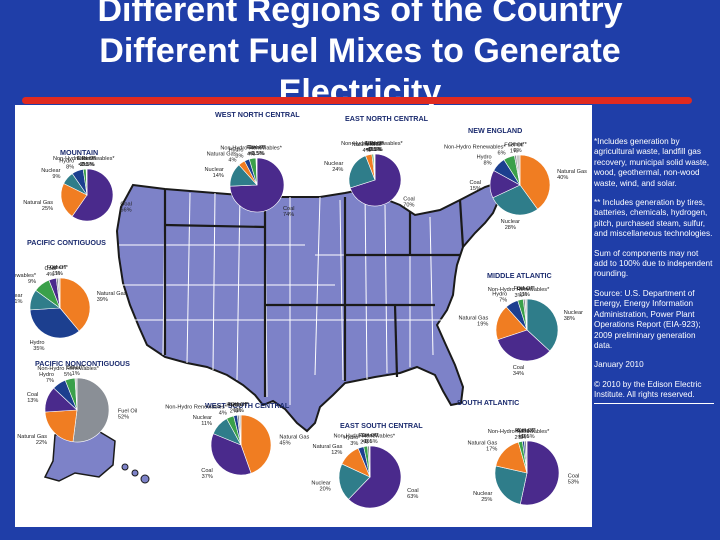  I want to click on slice-label: Nuclear 38%, so click(573, 316).